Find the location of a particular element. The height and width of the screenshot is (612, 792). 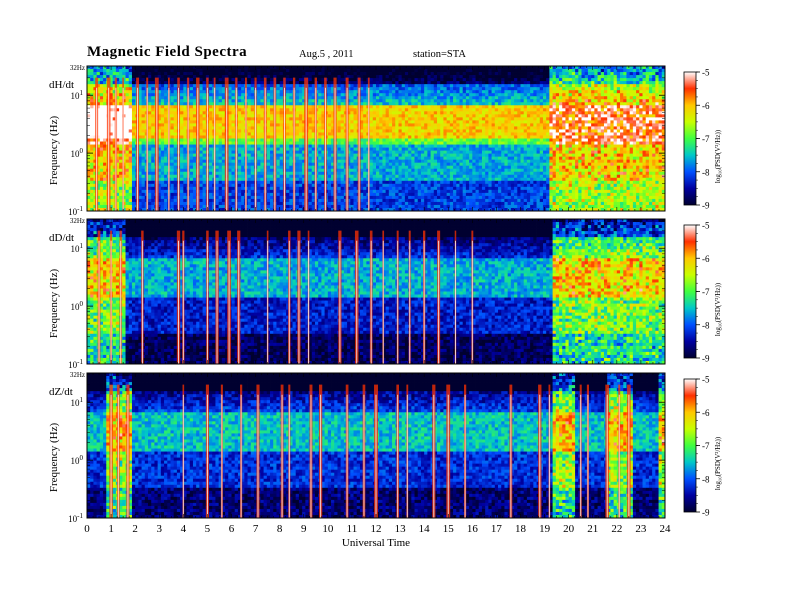

date-label: Aug.5 , 2011 is located at coordinates (326, 54).